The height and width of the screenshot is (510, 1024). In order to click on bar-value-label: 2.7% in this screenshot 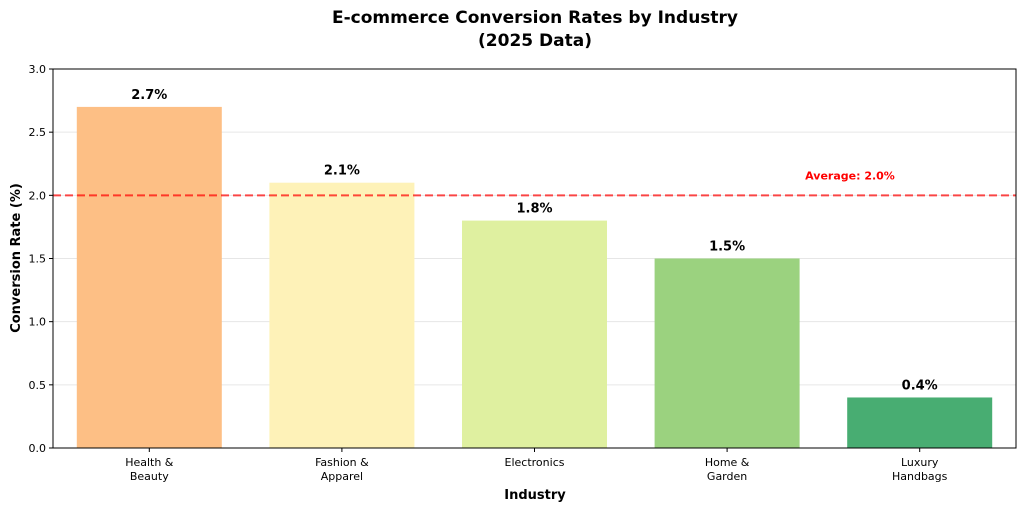, I will do `click(149, 95)`.